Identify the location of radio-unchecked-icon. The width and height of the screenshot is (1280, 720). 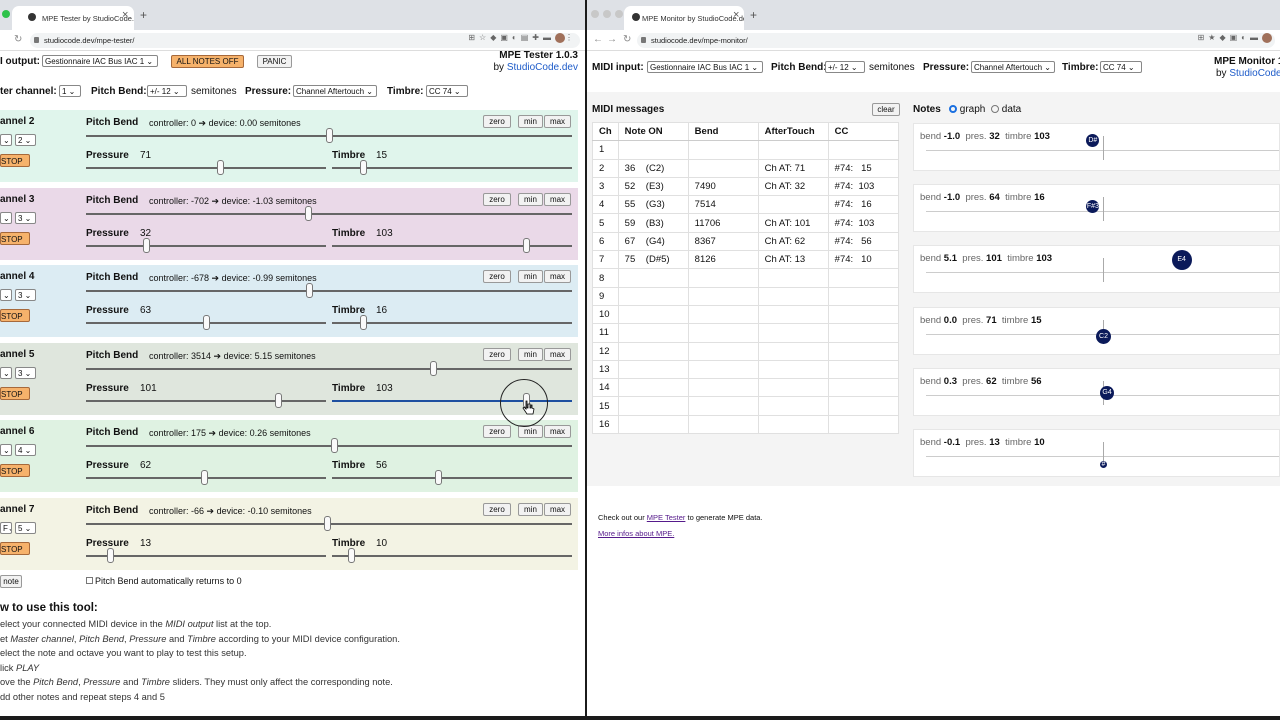
(995, 109).